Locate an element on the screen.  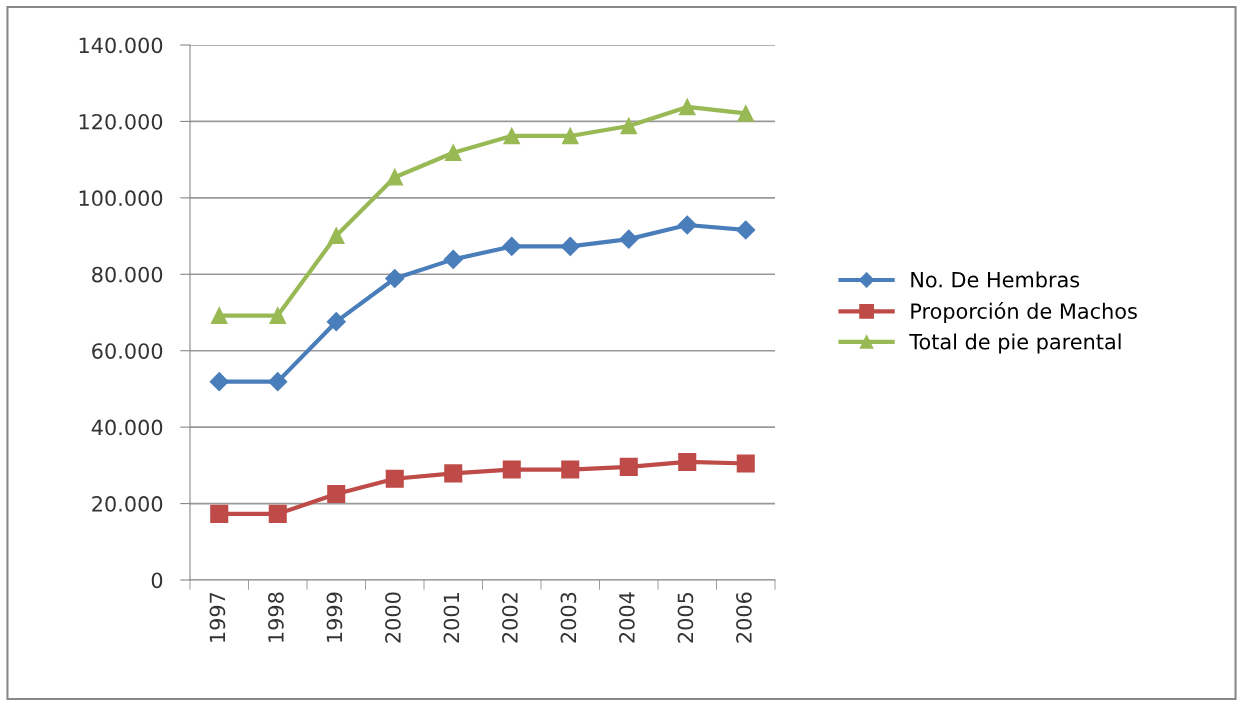
x-tick-label: 2001 is located at coordinates (451, 618).